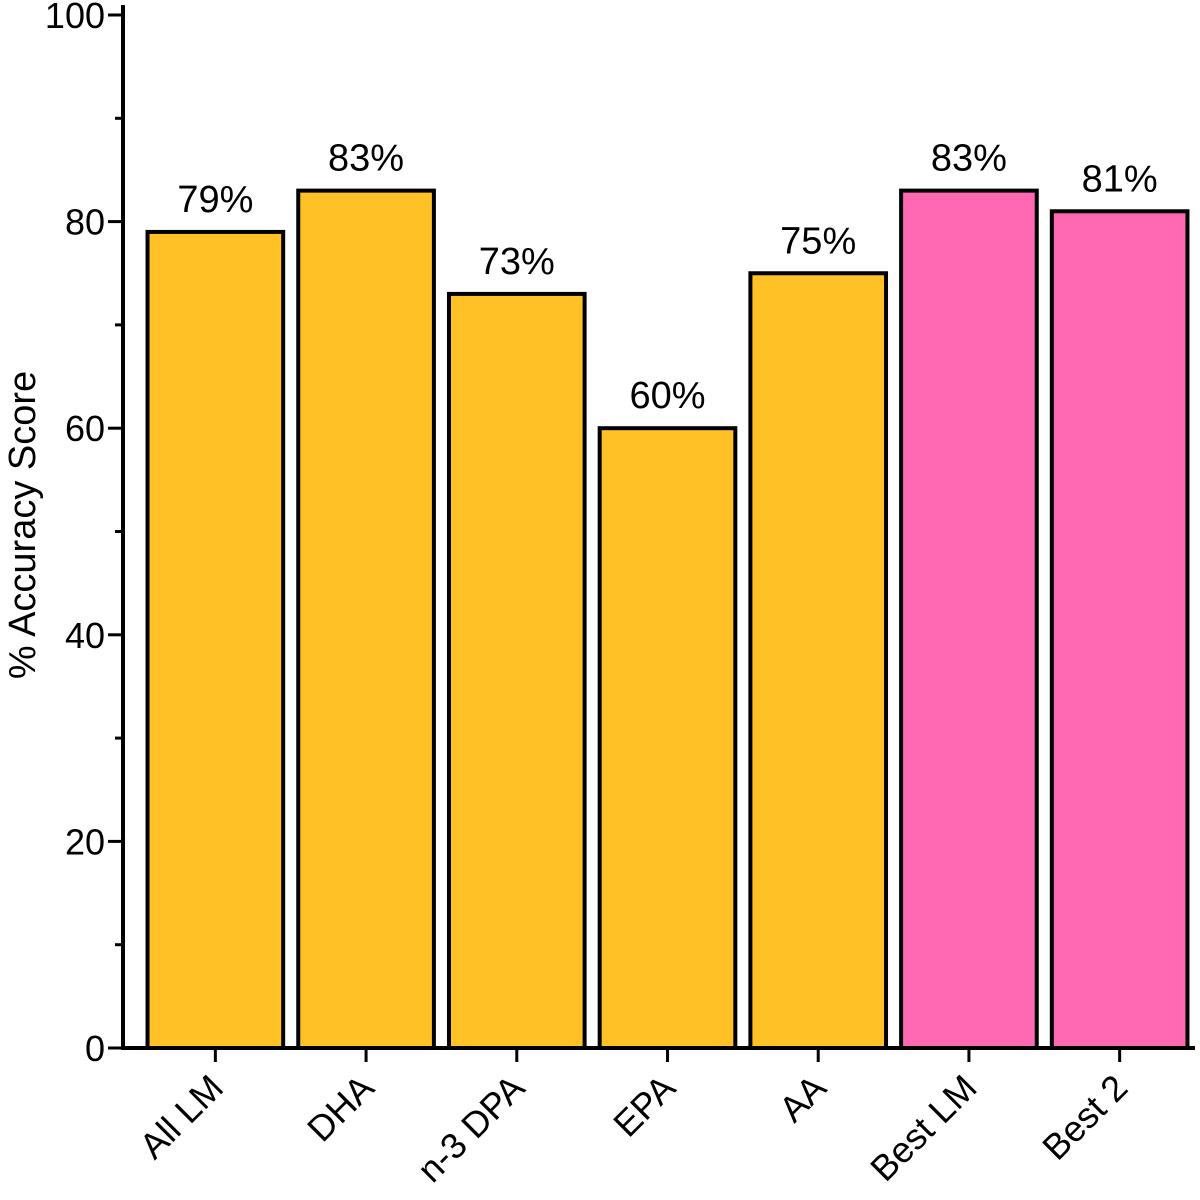 The image size is (1200, 1200). I want to click on bar-dha, so click(366, 619).